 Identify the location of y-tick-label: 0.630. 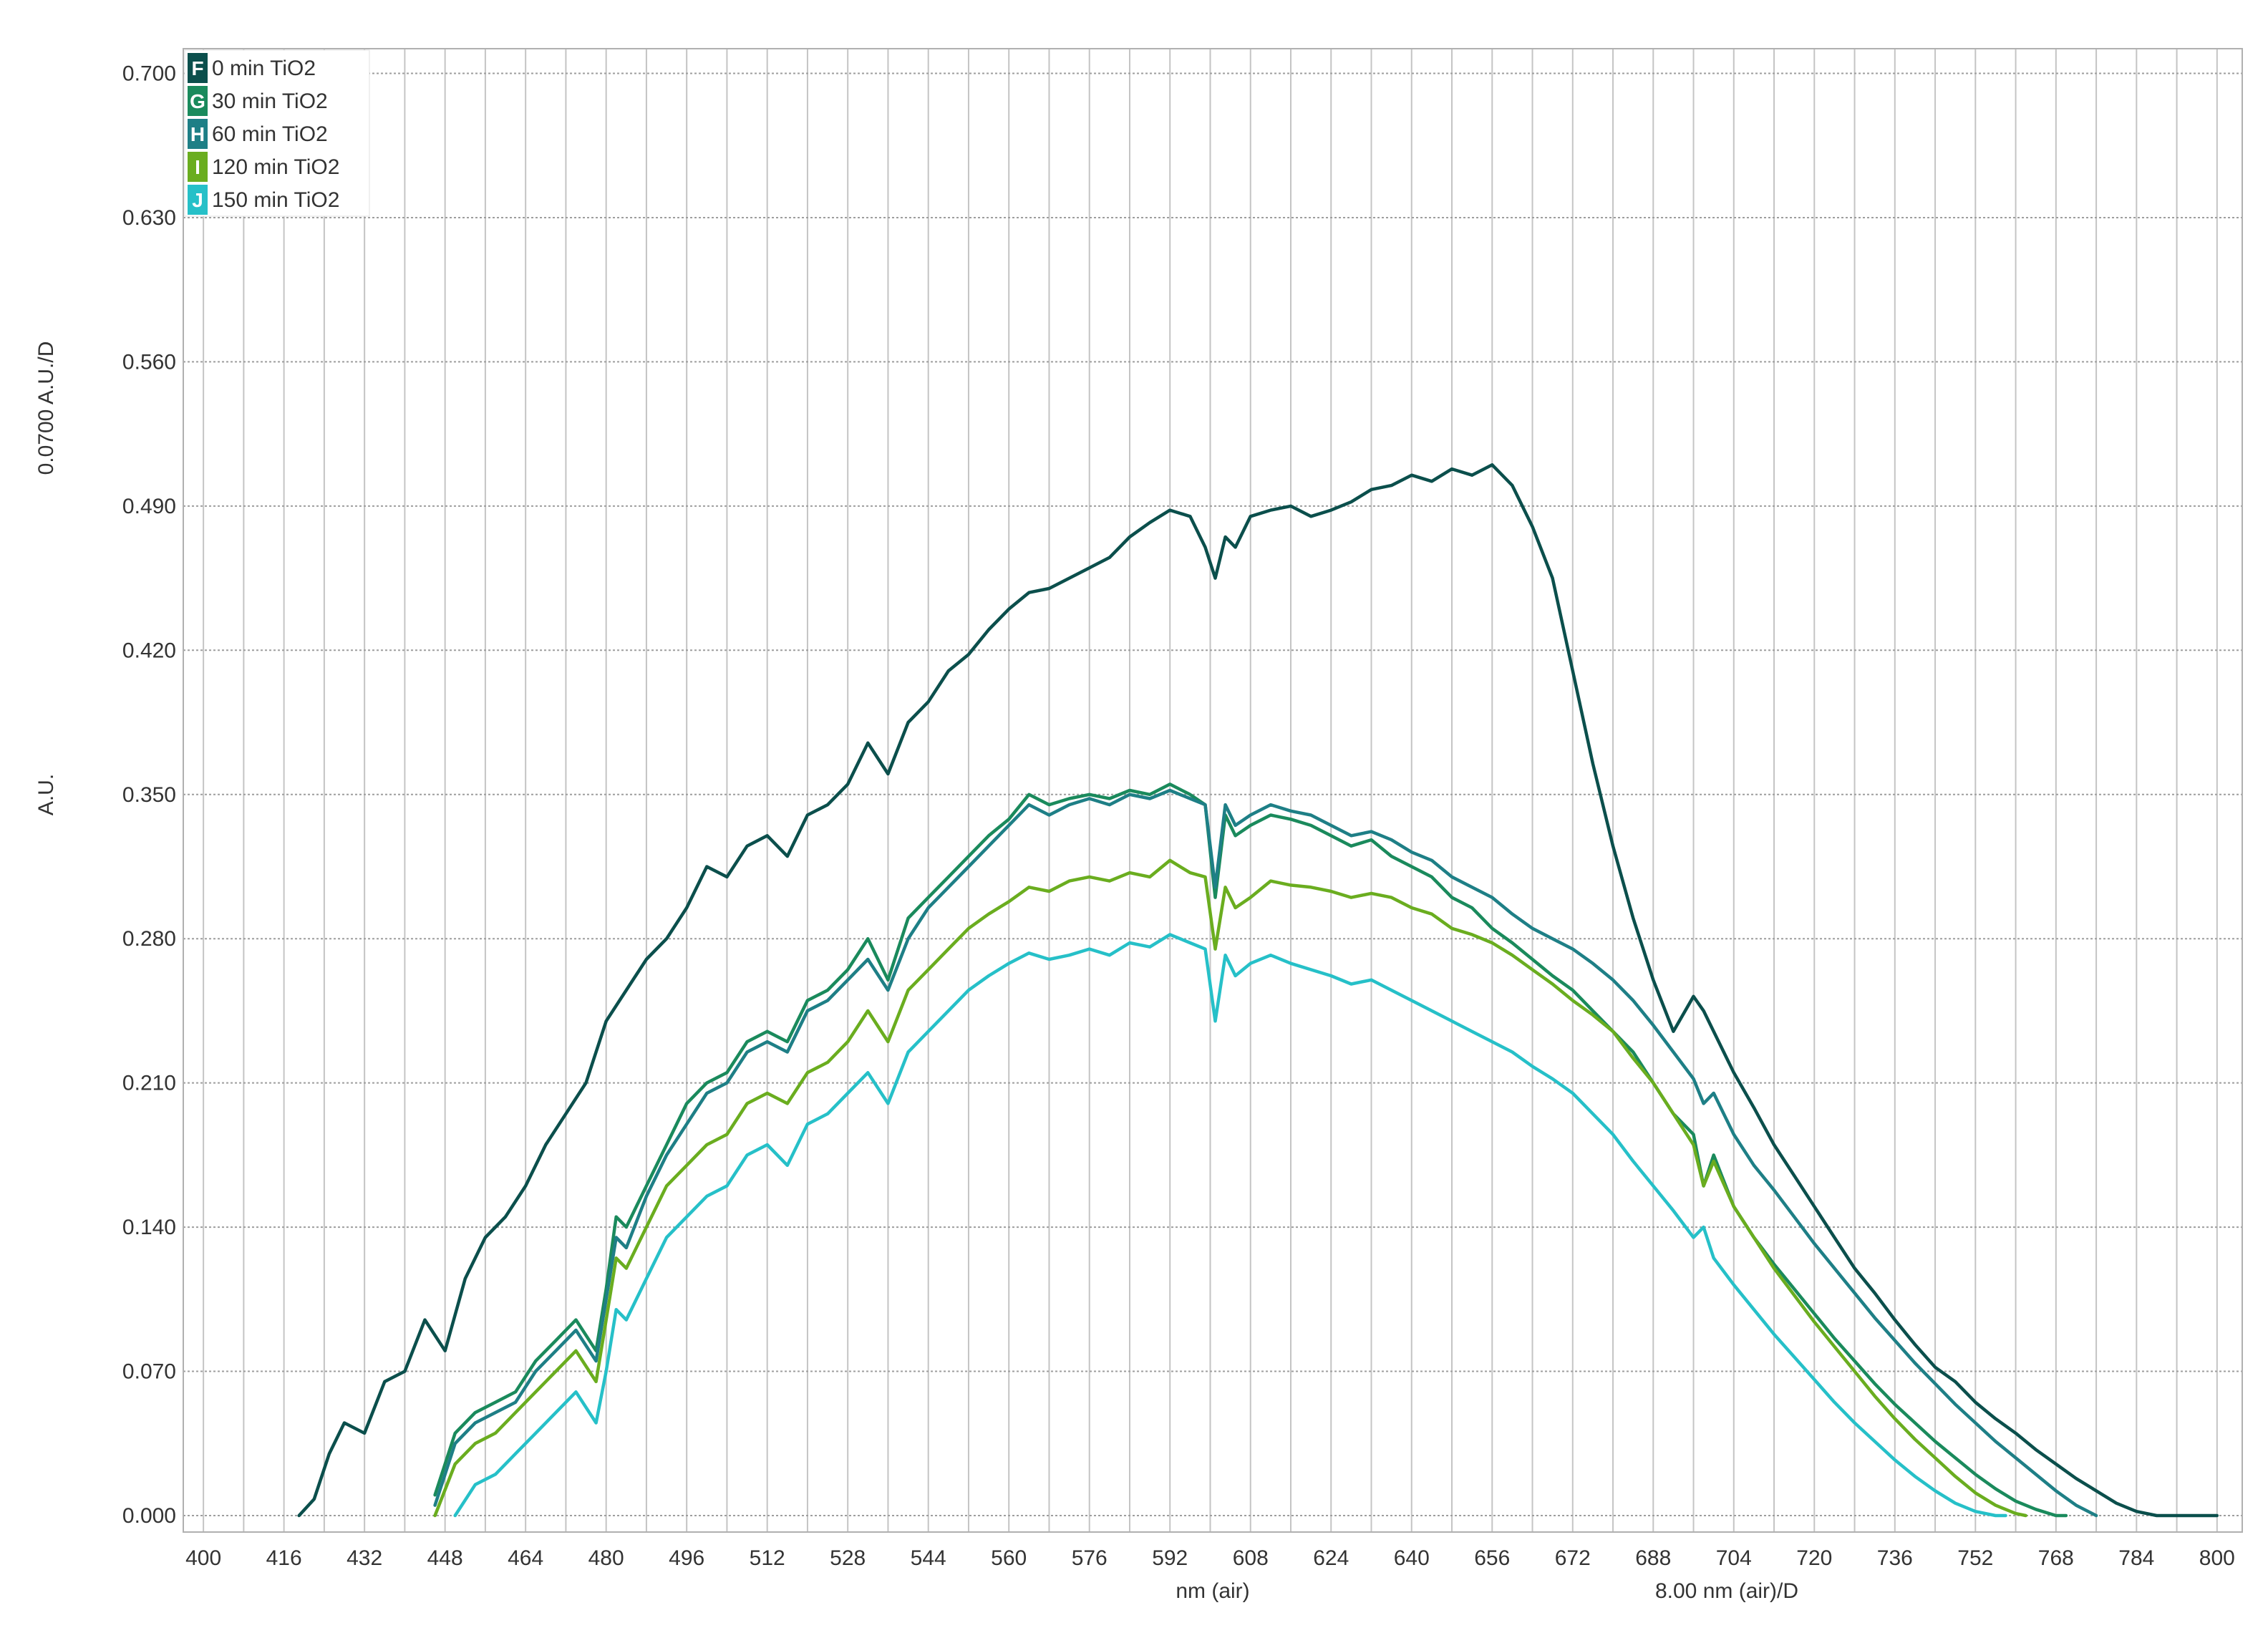
(149, 218).